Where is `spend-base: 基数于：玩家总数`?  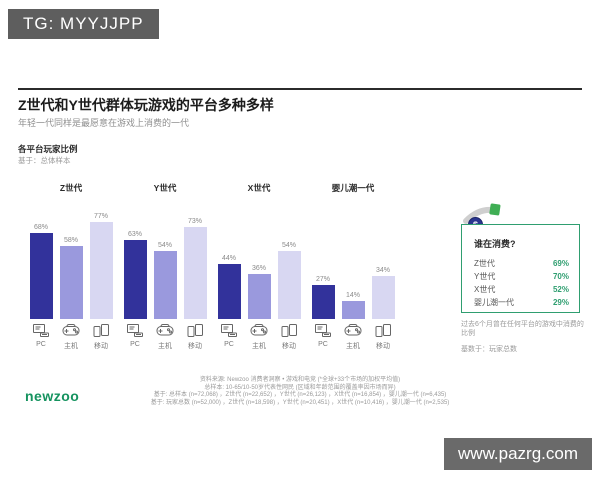 spend-base: 基数于：玩家总数 is located at coordinates (489, 349).